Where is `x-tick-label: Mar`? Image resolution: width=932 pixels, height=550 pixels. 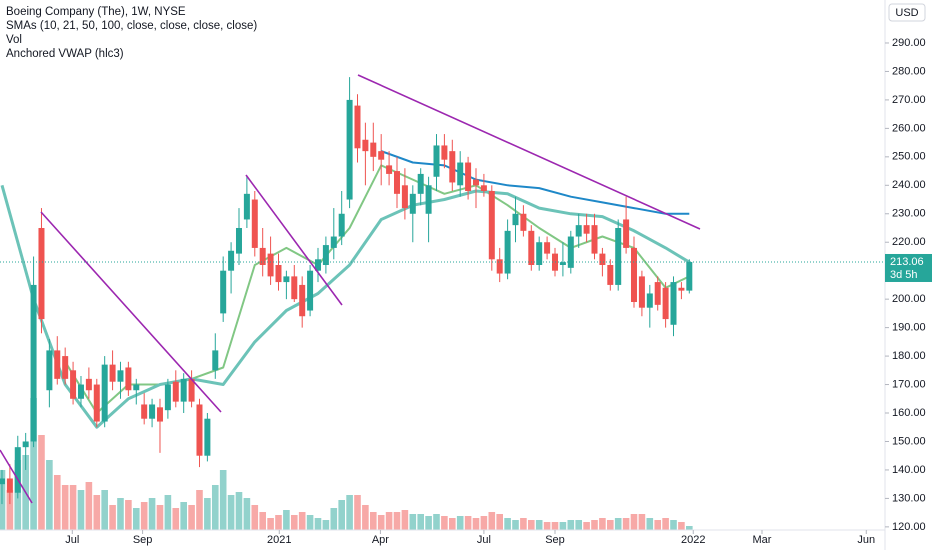 x-tick-label: Mar is located at coordinates (762, 540).